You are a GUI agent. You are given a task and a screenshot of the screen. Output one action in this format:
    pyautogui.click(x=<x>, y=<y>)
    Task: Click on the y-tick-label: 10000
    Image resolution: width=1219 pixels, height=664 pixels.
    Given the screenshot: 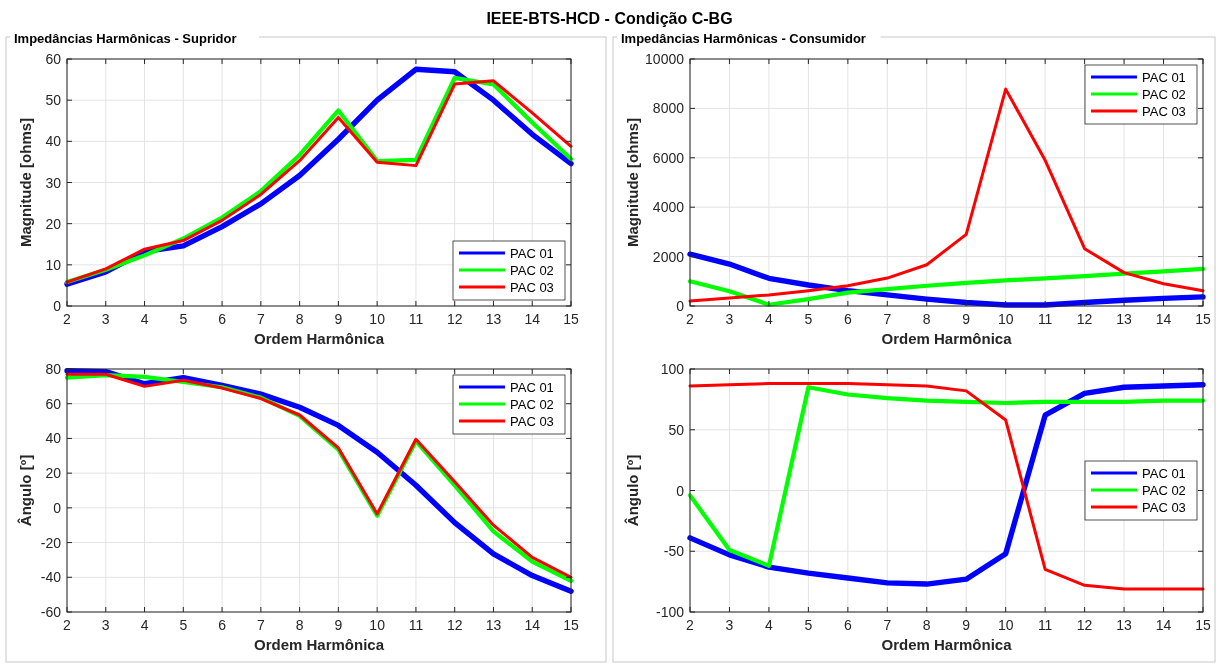 What is the action you would take?
    pyautogui.click(x=665, y=59)
    